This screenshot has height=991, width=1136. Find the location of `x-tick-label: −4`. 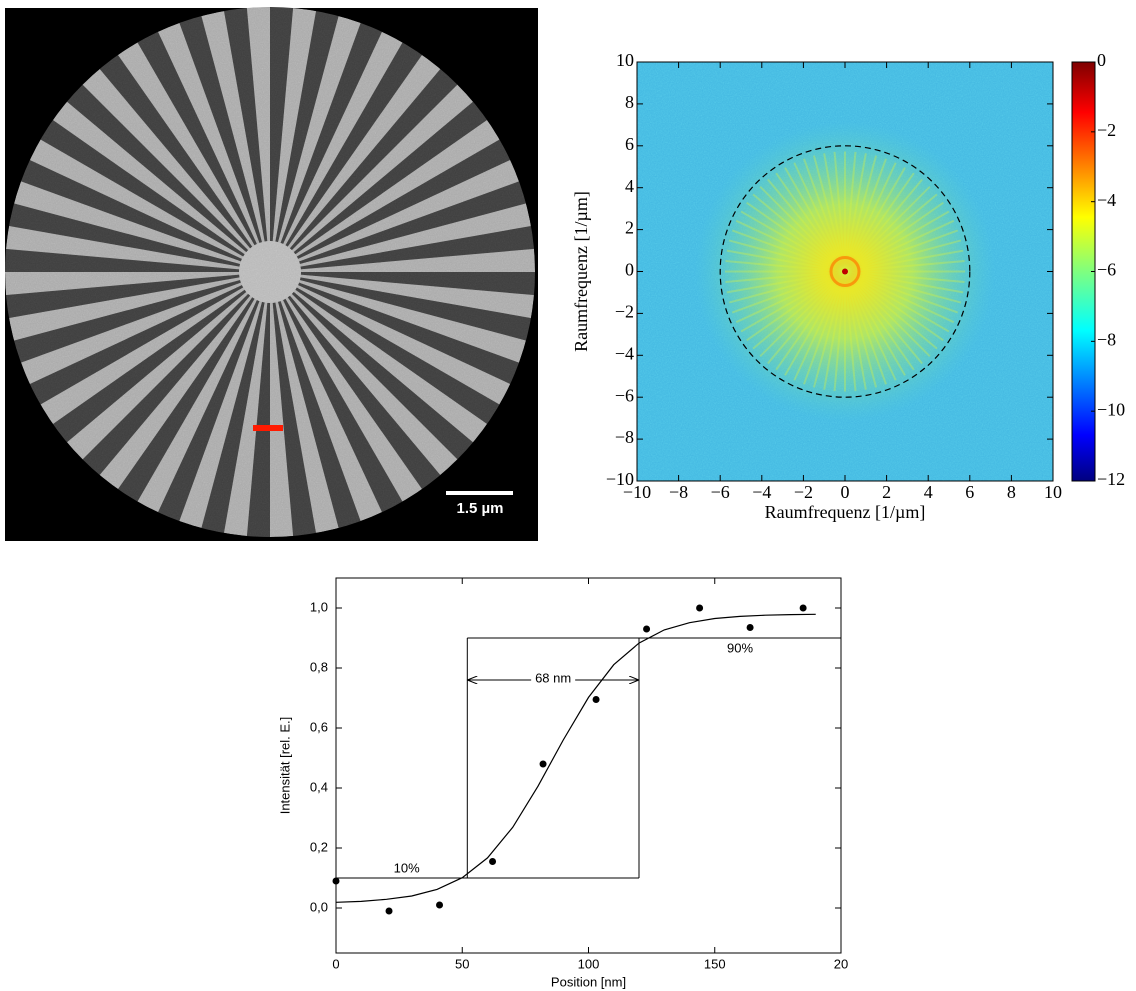

x-tick-label: −4 is located at coordinates (761, 492).